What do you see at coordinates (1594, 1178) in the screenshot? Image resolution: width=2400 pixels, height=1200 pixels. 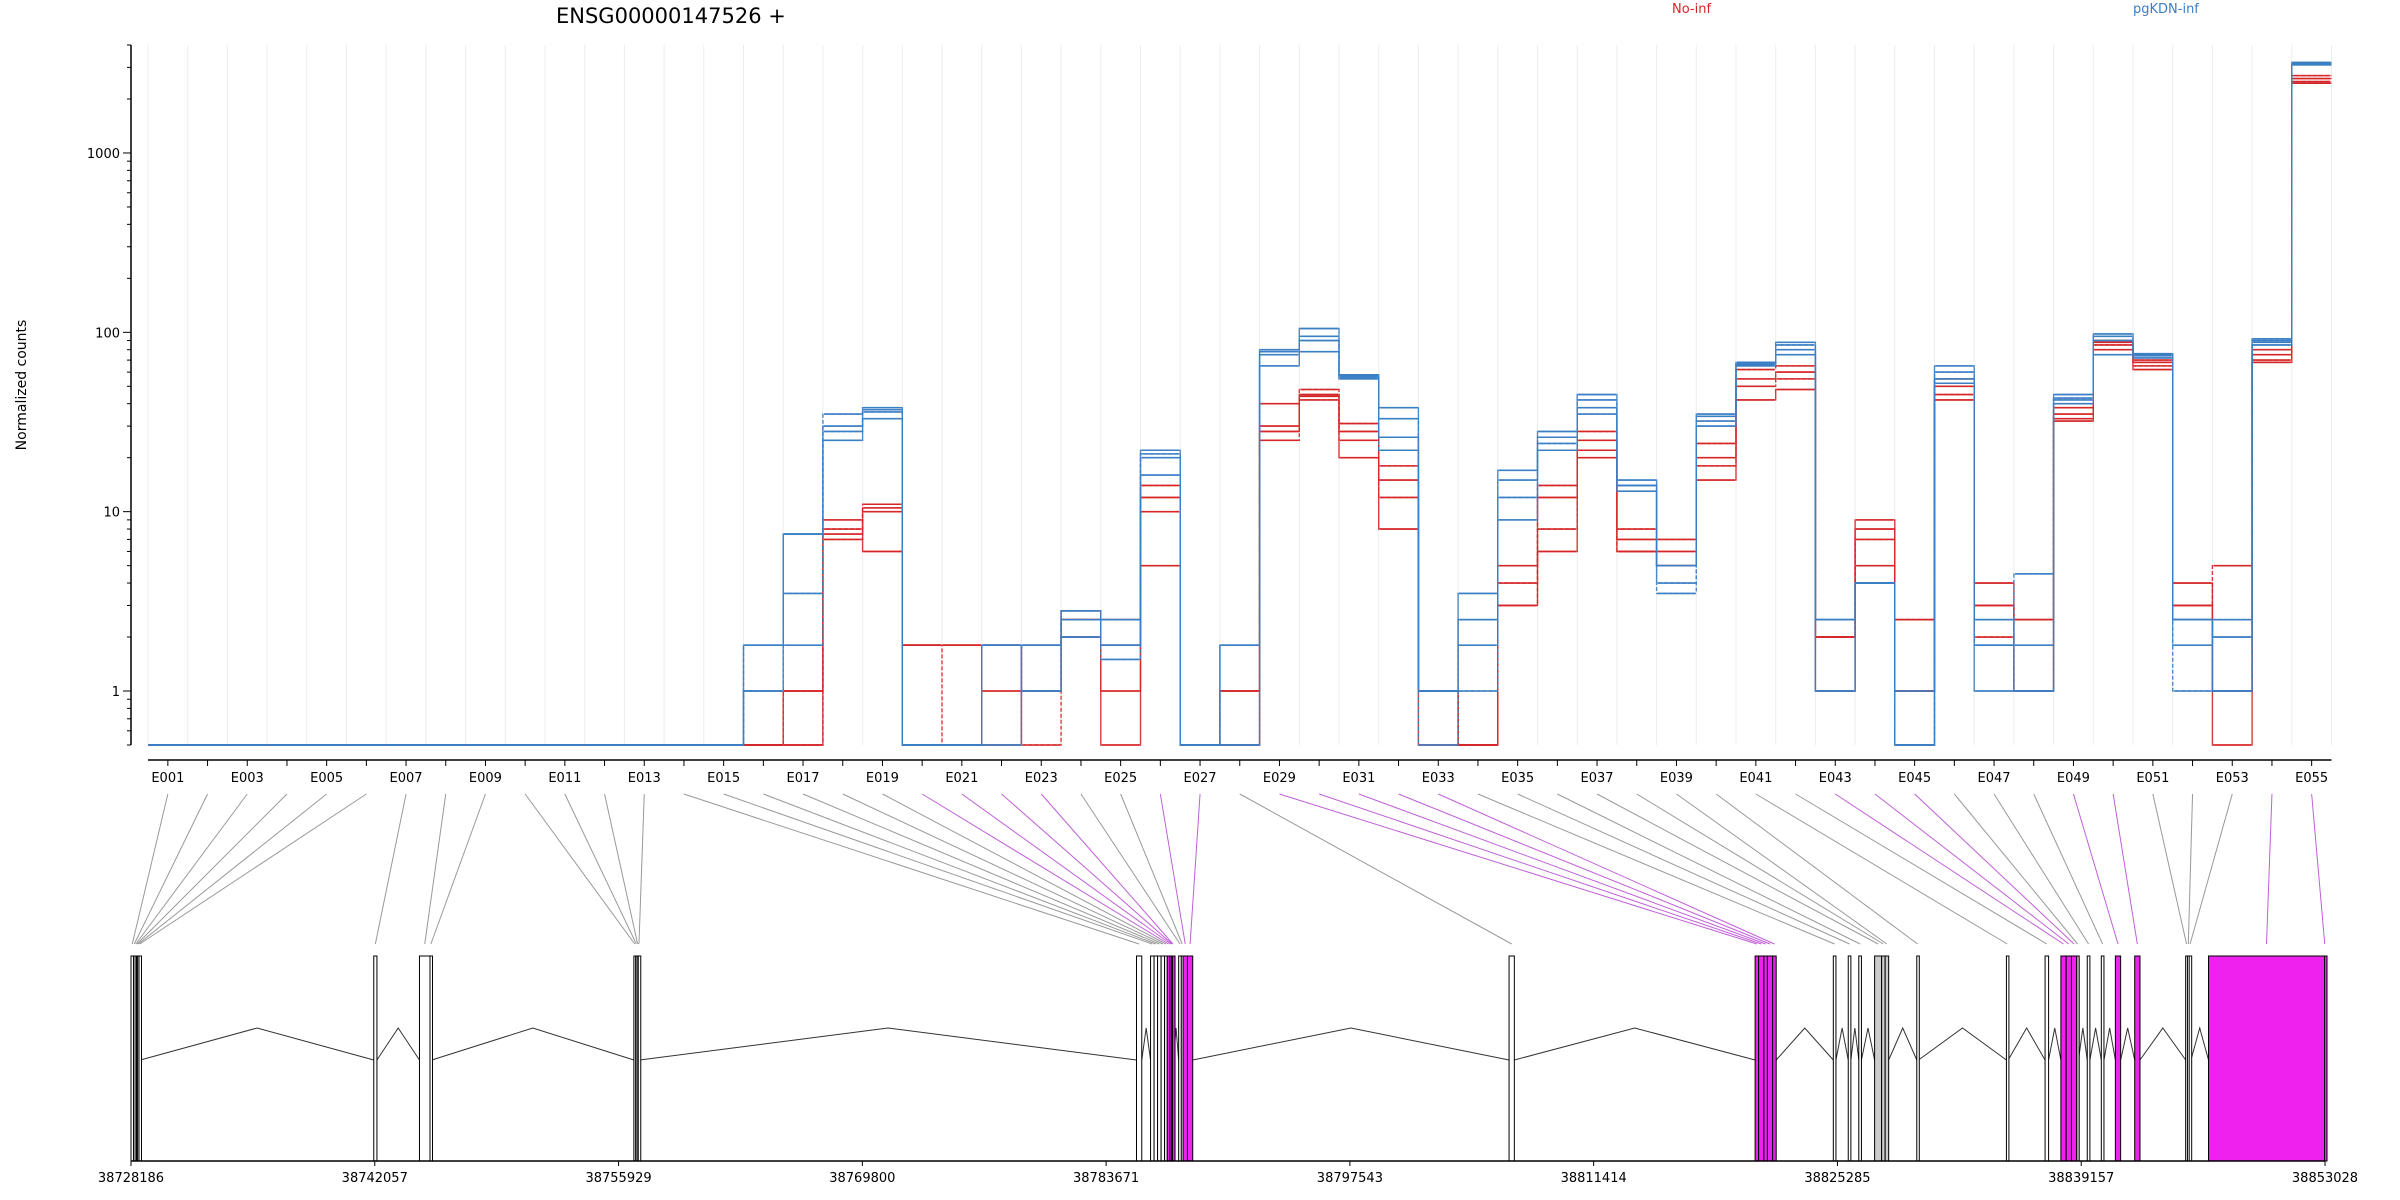 I see `coordinate-tick-label: 38811414` at bounding box center [1594, 1178].